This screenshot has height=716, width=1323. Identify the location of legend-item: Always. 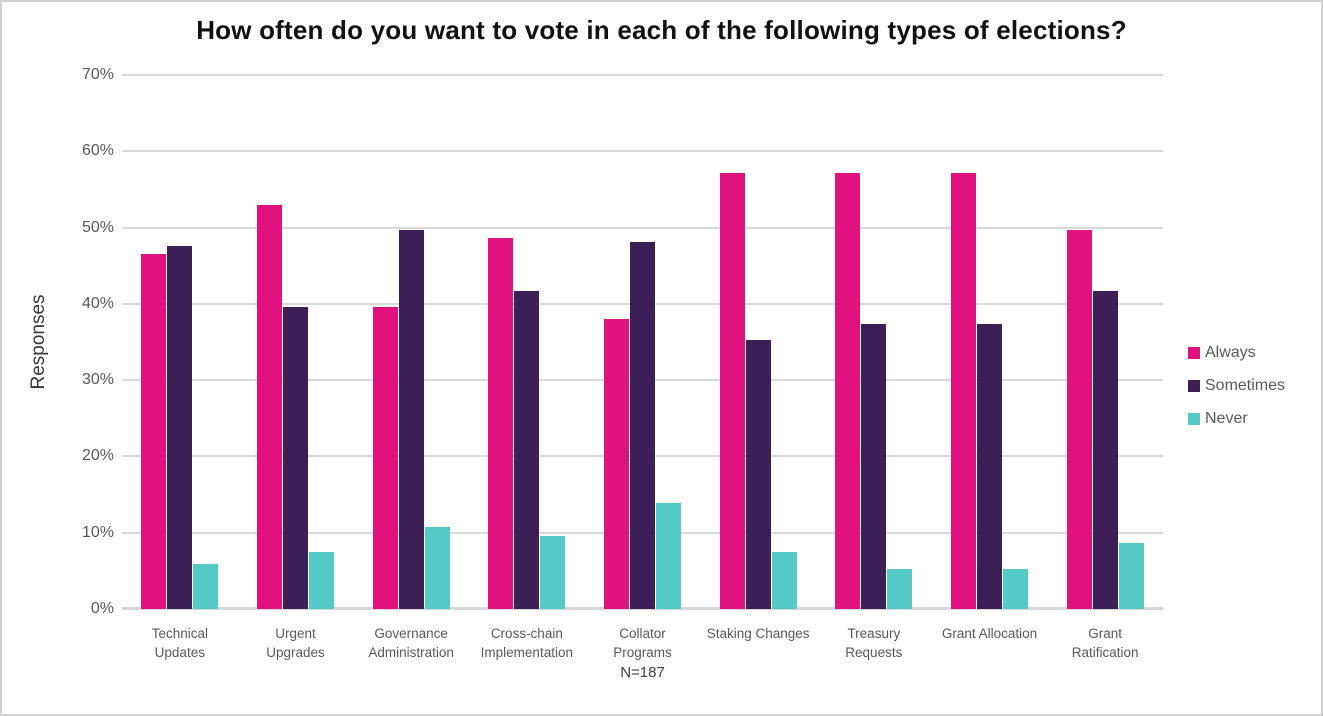
(1236, 353).